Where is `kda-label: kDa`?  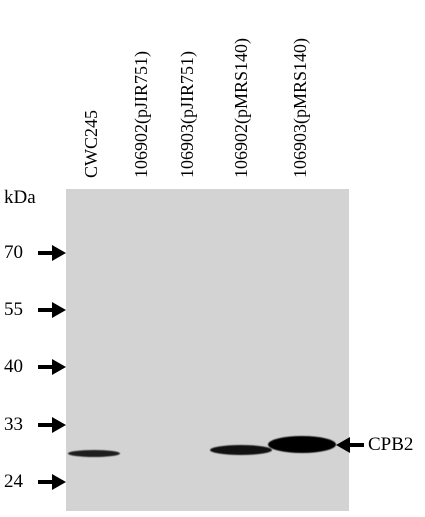 kda-label: kDa is located at coordinates (20, 197).